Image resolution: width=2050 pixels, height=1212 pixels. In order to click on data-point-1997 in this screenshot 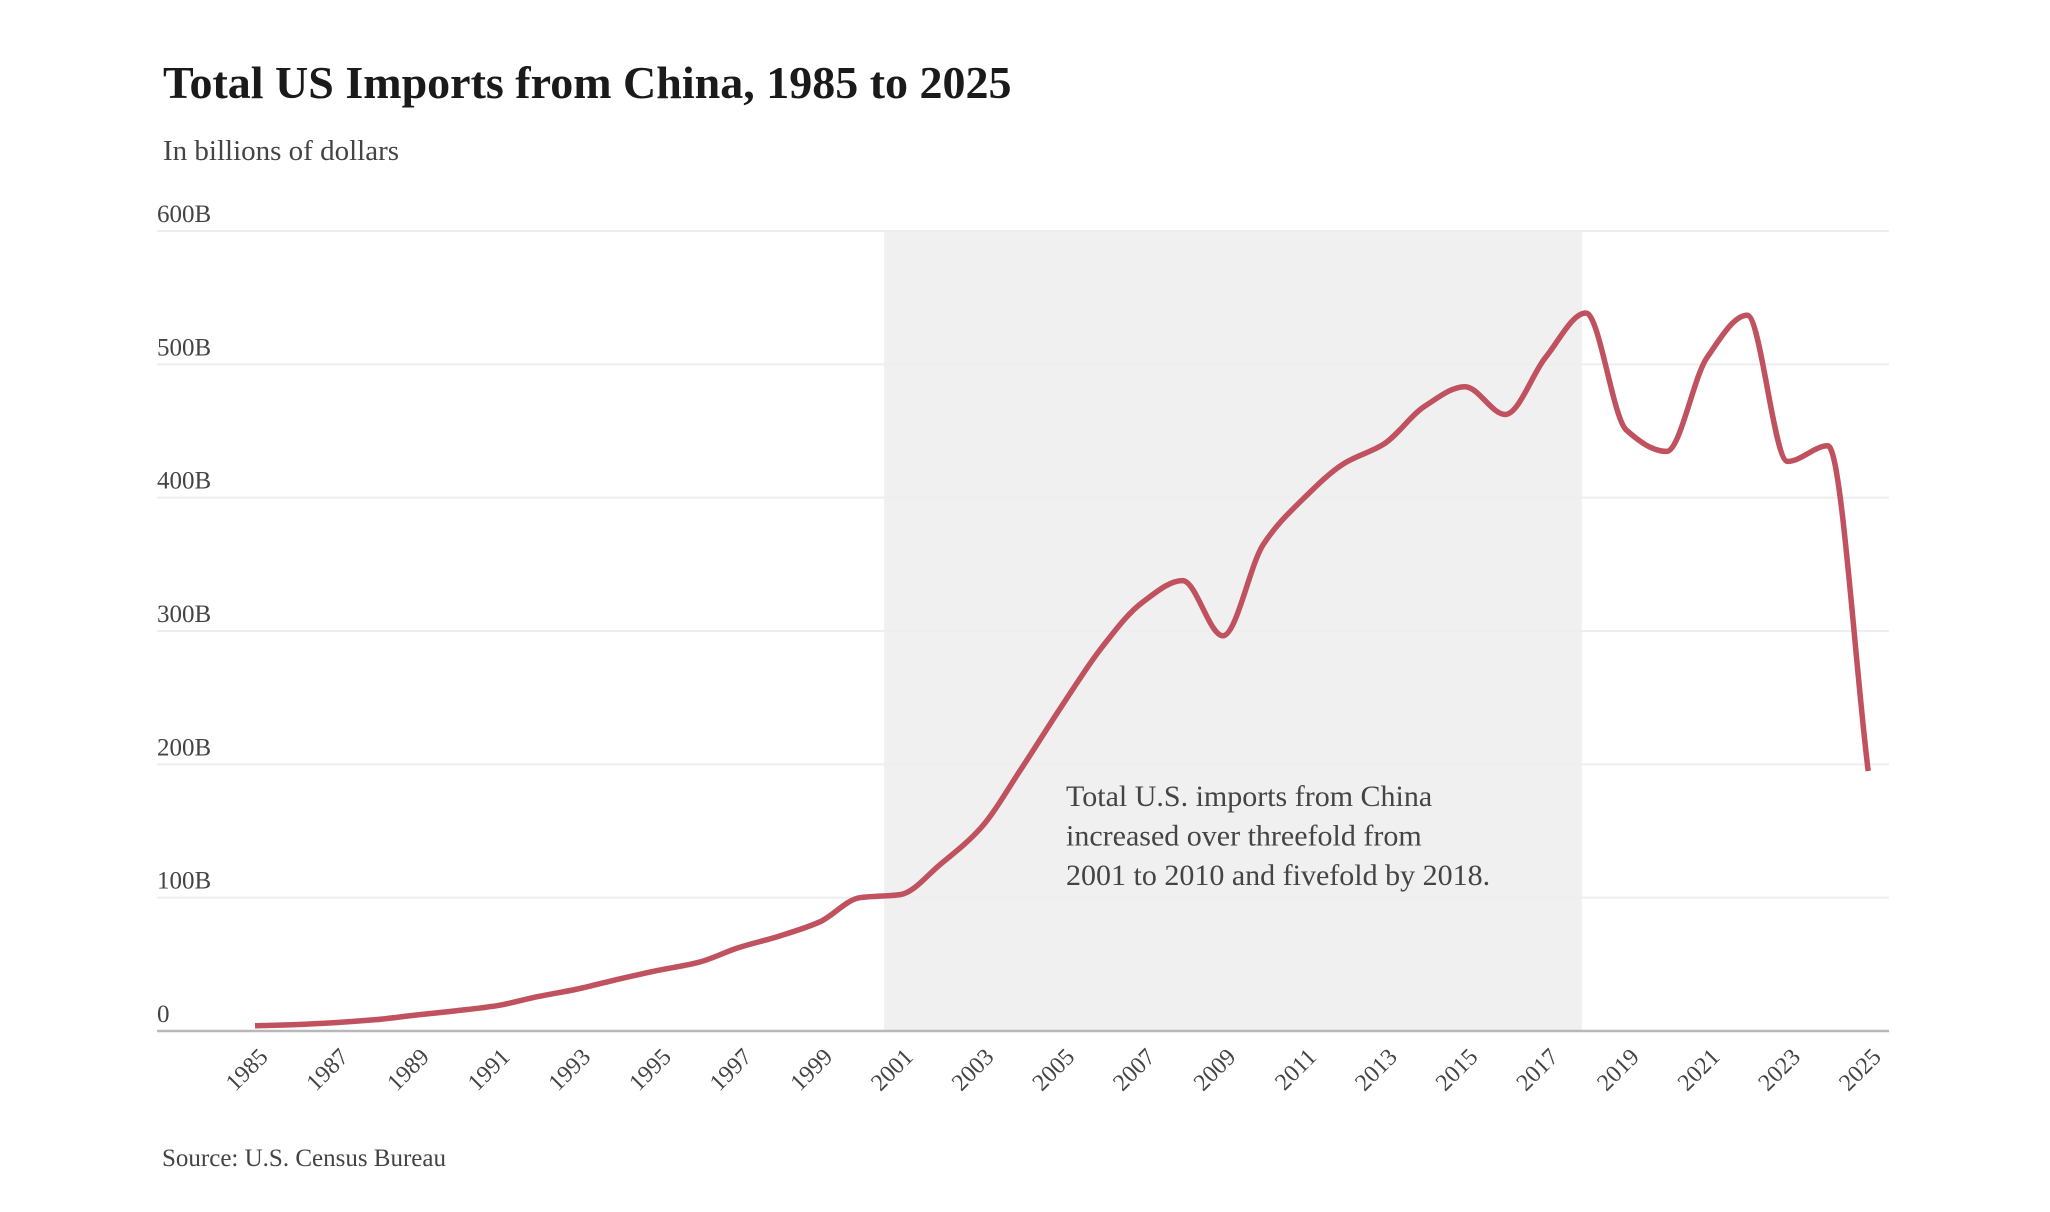, I will do `click(739, 948)`.